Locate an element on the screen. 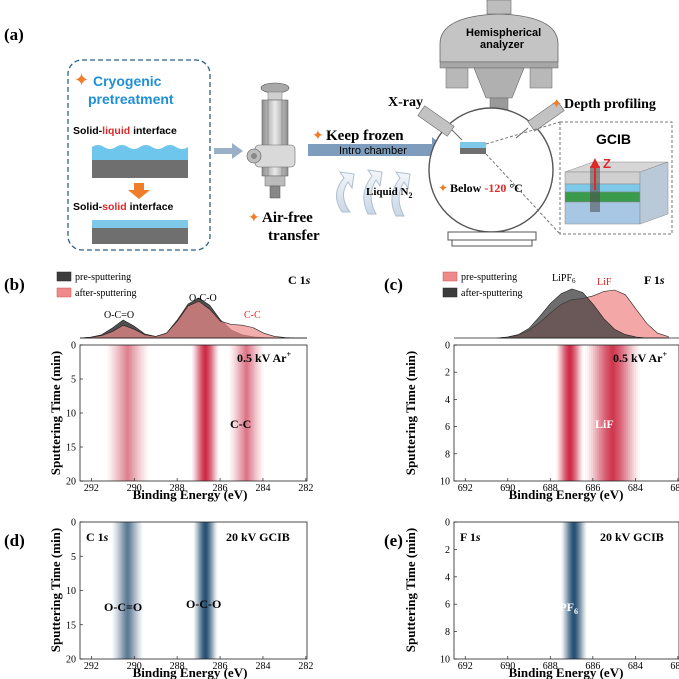 This screenshot has width=679, height=679. panel-e-xticks: 692 690 688 686 684 682 is located at coordinates (568, 664).